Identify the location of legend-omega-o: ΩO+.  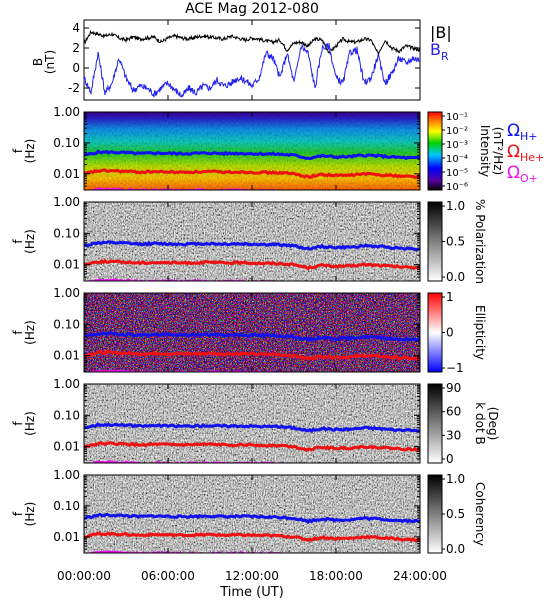
(522, 174).